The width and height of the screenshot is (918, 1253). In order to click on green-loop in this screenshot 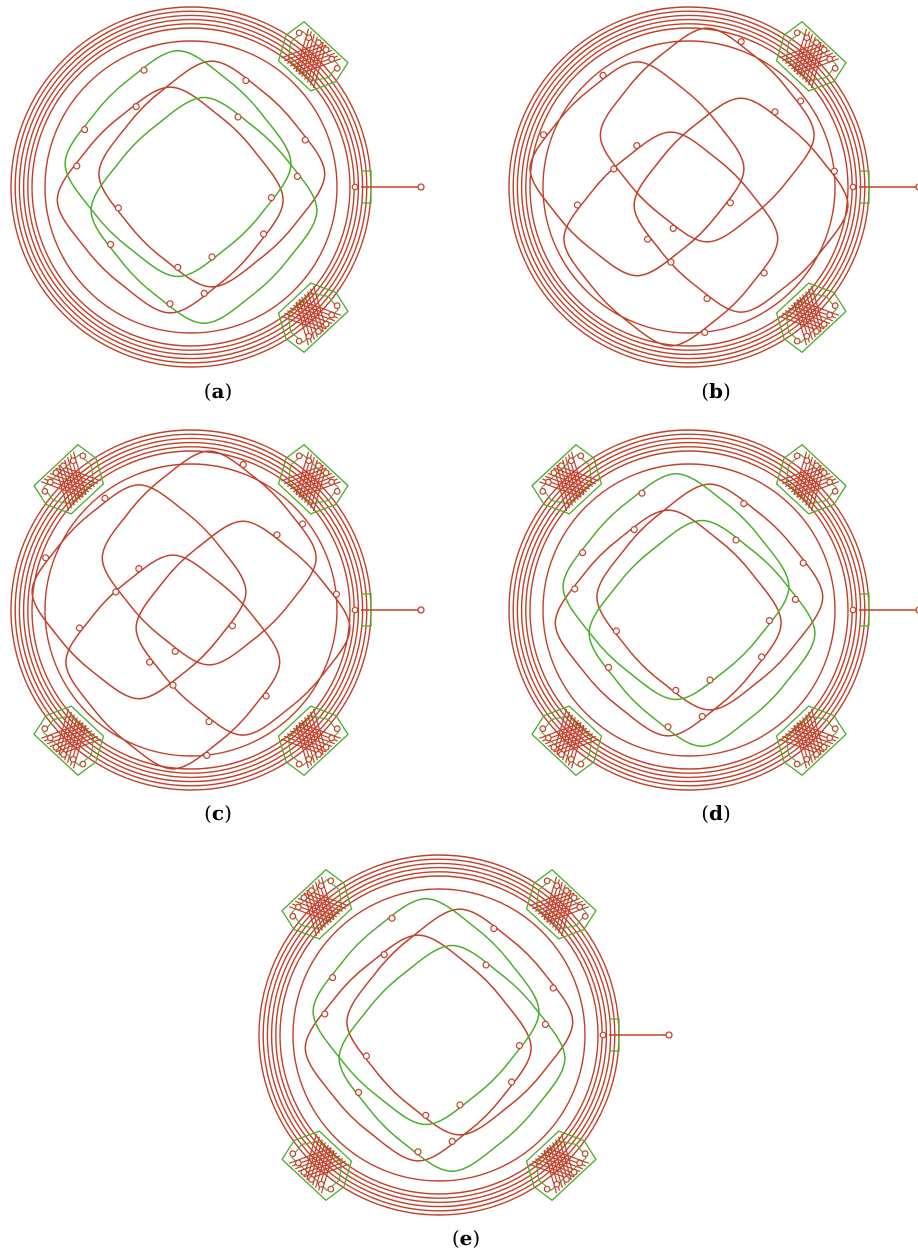, I will do `click(426, 1011)`.